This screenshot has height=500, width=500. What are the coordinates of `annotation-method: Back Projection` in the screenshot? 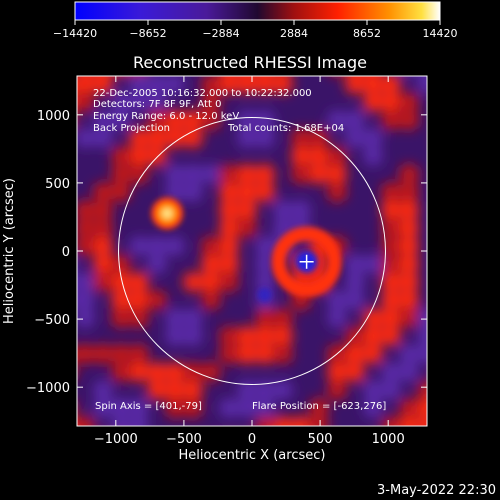 It's located at (131, 128).